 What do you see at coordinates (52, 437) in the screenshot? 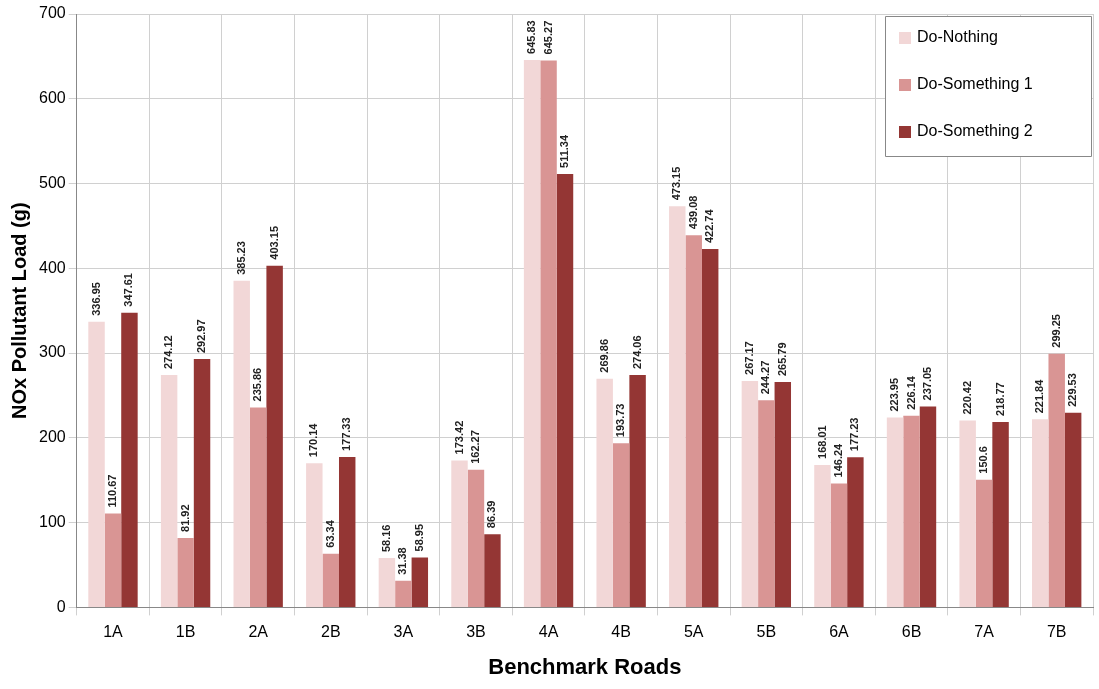
I see `y-tick-label: 200` at bounding box center [52, 437].